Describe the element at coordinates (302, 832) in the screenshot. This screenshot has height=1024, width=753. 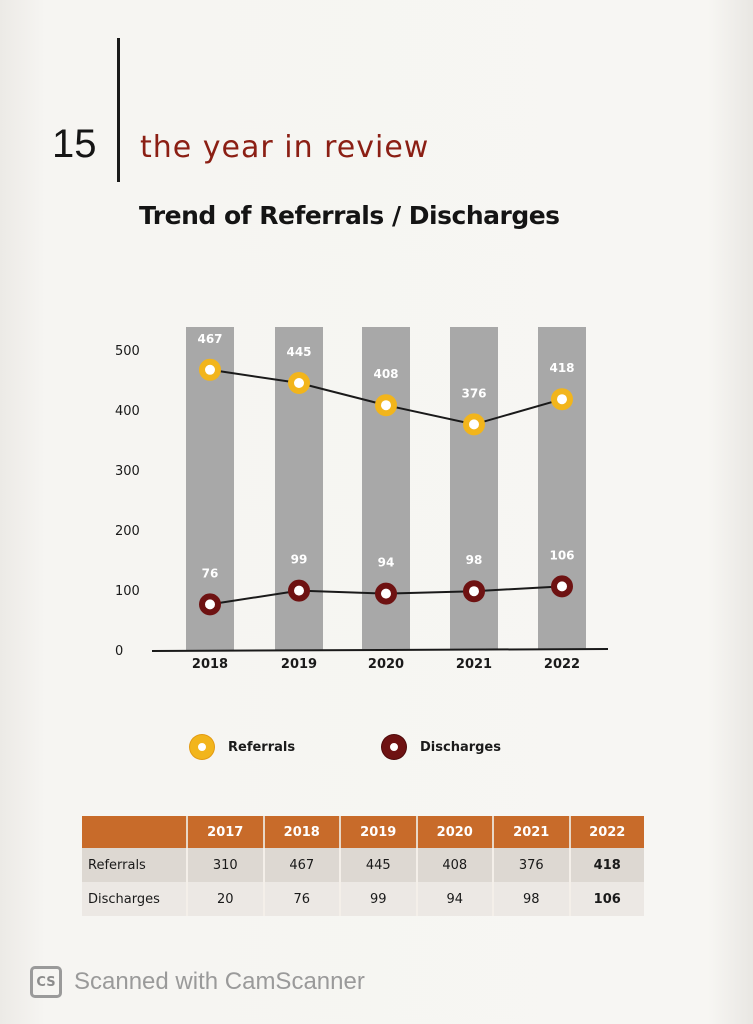
I see `table-header-cell: 2018` at that location.